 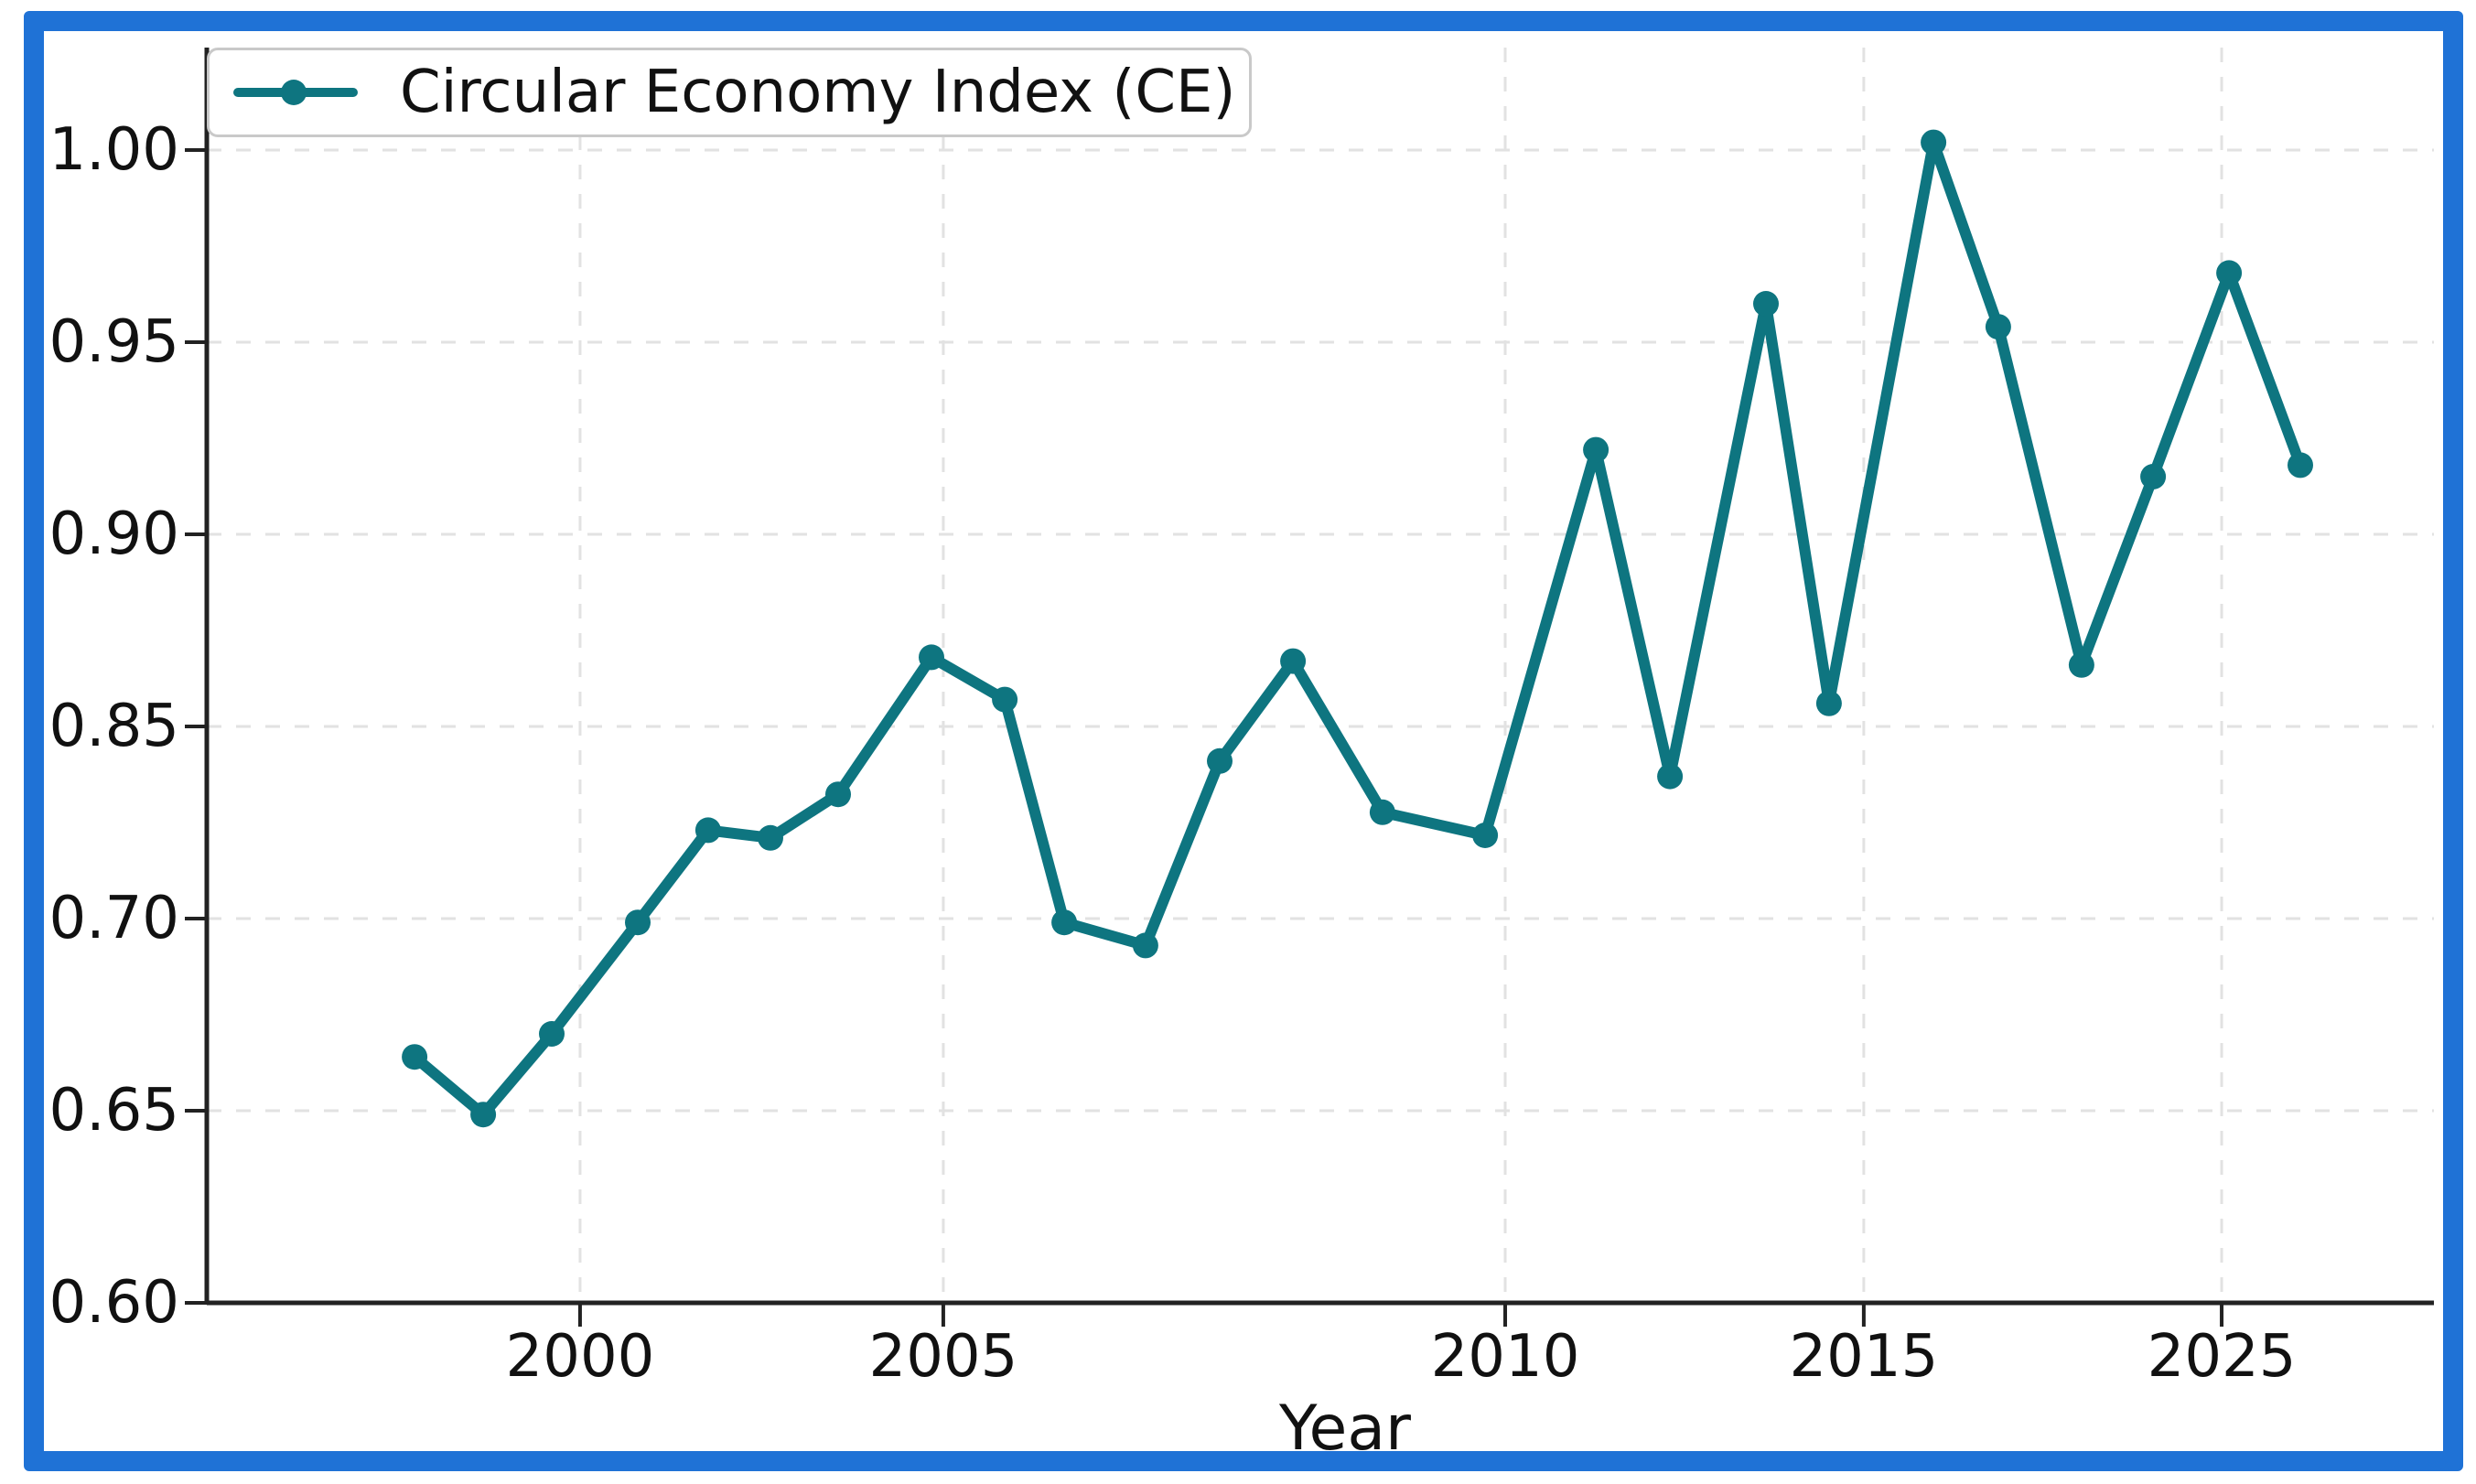 What do you see at coordinates (2222, 1357) in the screenshot?
I see `x-tick-label: 2025` at bounding box center [2222, 1357].